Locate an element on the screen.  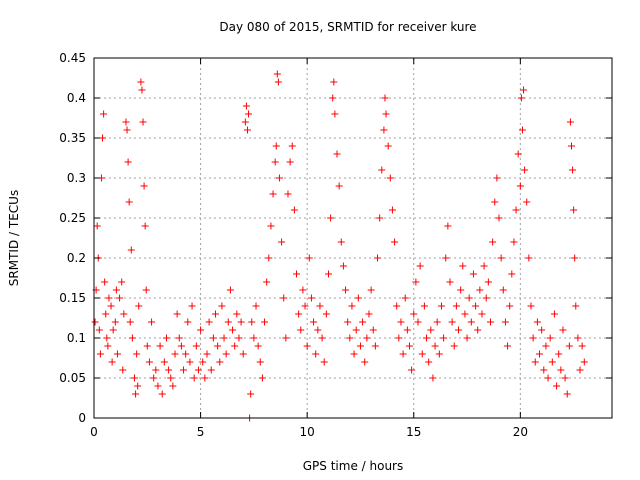
x-tick-label: 5 is located at coordinates (201, 432).